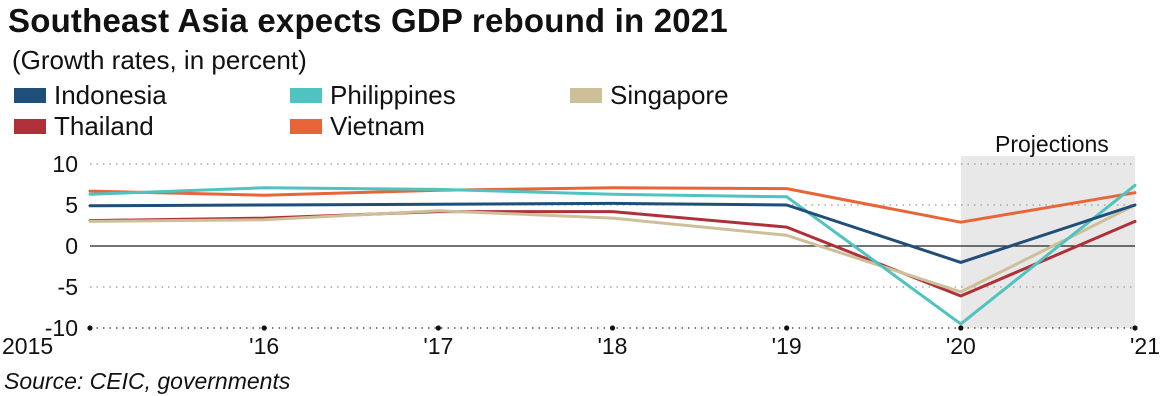  I want to click on chart-subtitle: (Growth rates, in percent), so click(159, 60).